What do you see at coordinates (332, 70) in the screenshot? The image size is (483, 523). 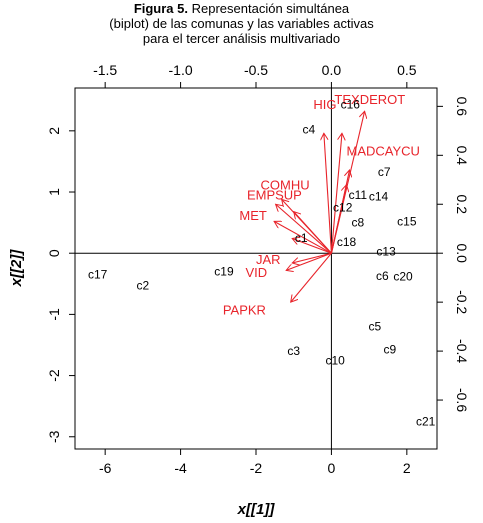 I see `top-tick-label: 0.0` at bounding box center [332, 70].